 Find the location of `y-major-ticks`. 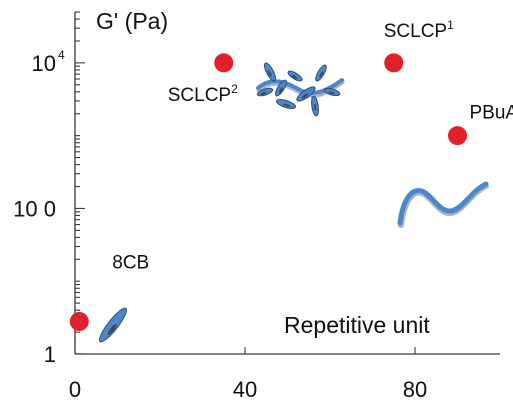

y-major-ticks is located at coordinates (80, 208).